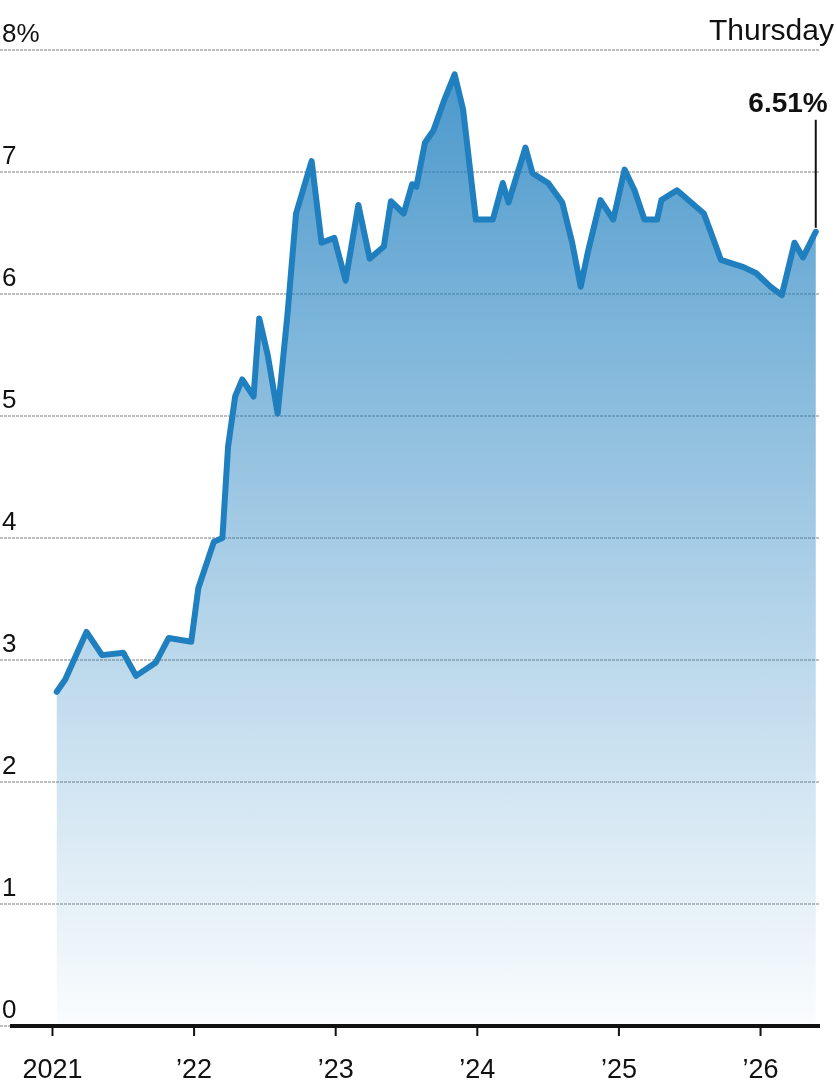 The width and height of the screenshot is (837, 1091). I want to click on x-tick-label: ’23, so click(335, 1069).